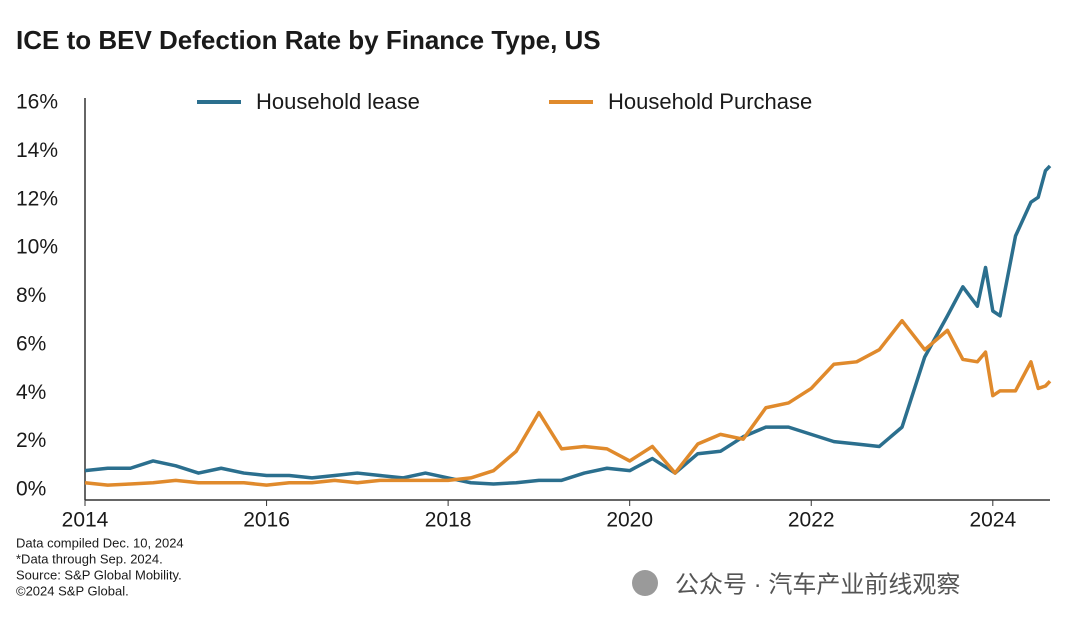 This screenshot has height=630, width=1080. Describe the element at coordinates (992, 520) in the screenshot. I see `x-tick-label: 2024` at that location.